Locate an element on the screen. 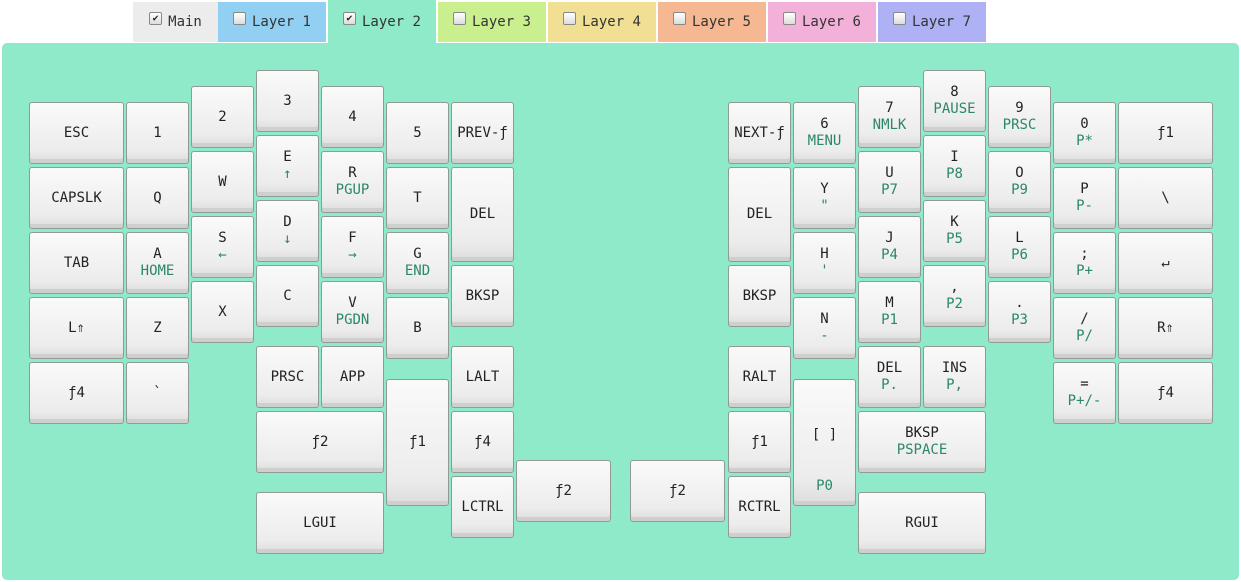 Image resolution: width=1241 pixels, height=582 pixels. key-a-left: A HOME is located at coordinates (157, 263).